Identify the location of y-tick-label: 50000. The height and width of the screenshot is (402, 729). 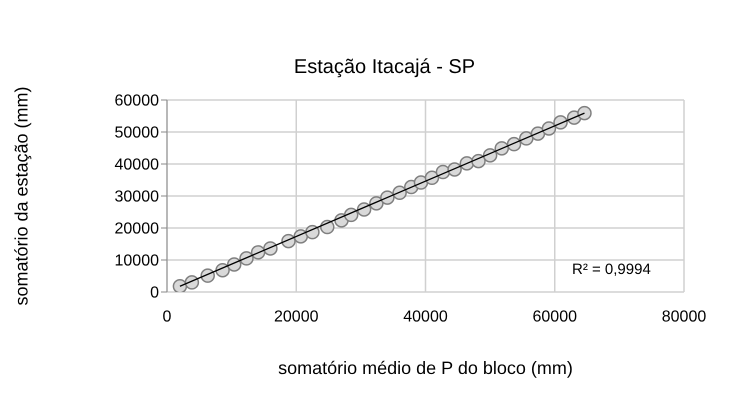
(137, 133).